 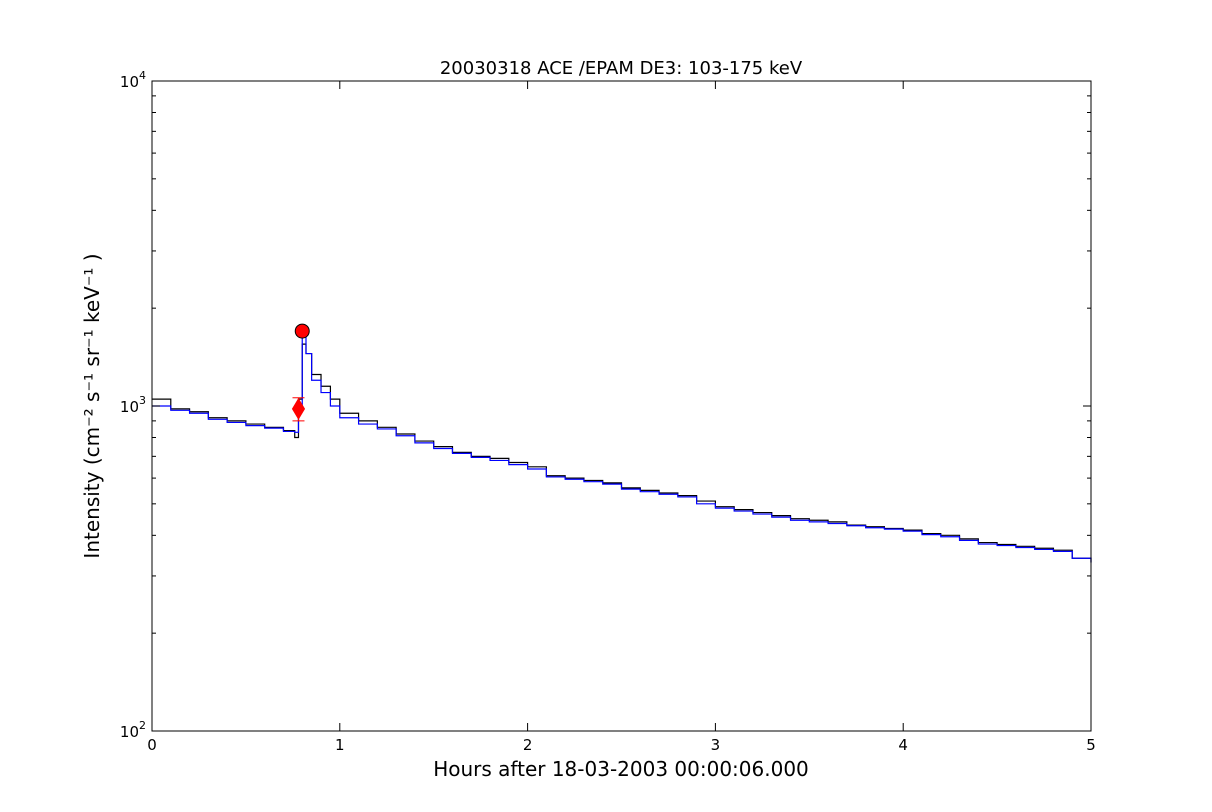 What do you see at coordinates (1091, 745) in the screenshot?
I see `x-tick-label: 5` at bounding box center [1091, 745].